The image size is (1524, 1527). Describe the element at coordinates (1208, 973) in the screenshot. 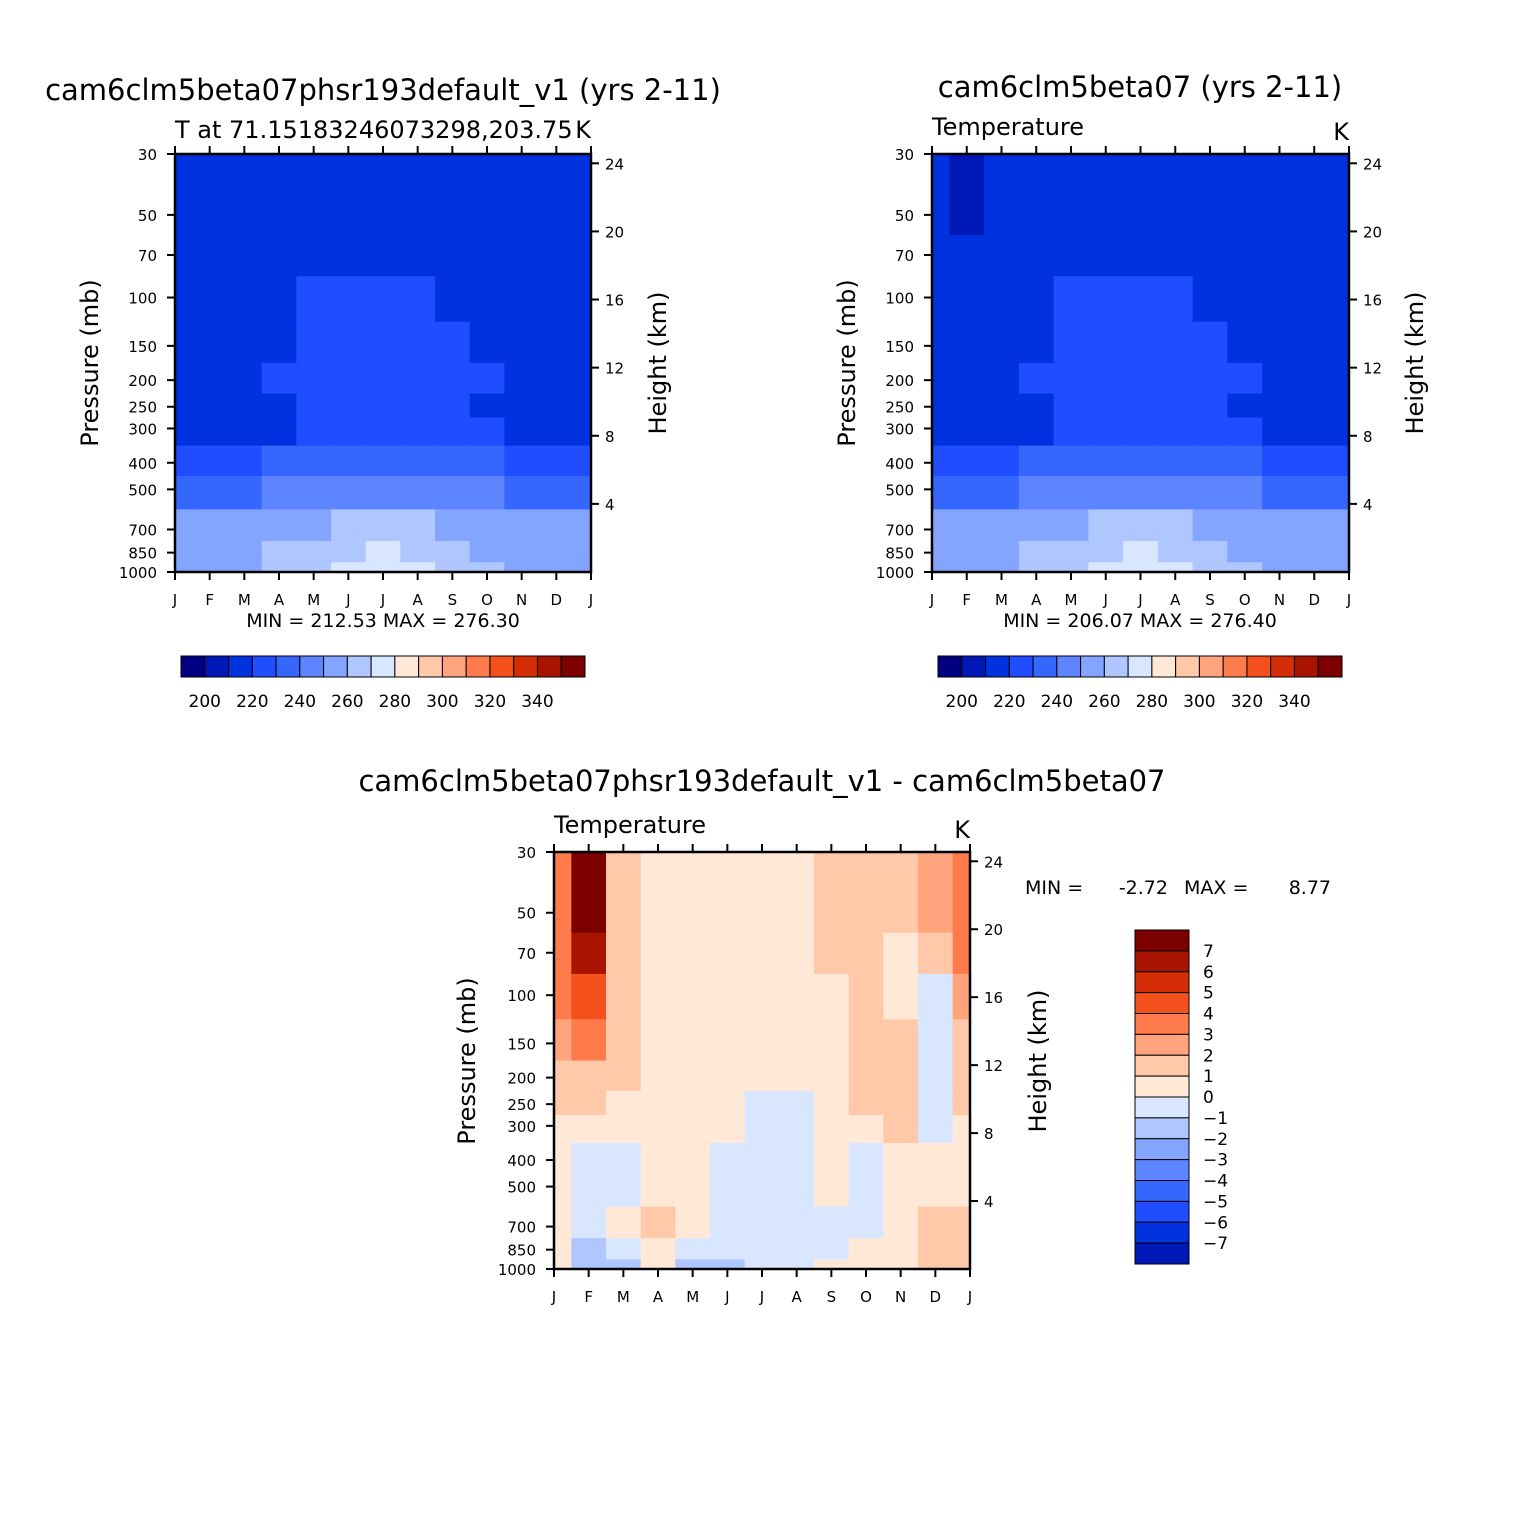

I see `colorbar-label: 6` at that location.